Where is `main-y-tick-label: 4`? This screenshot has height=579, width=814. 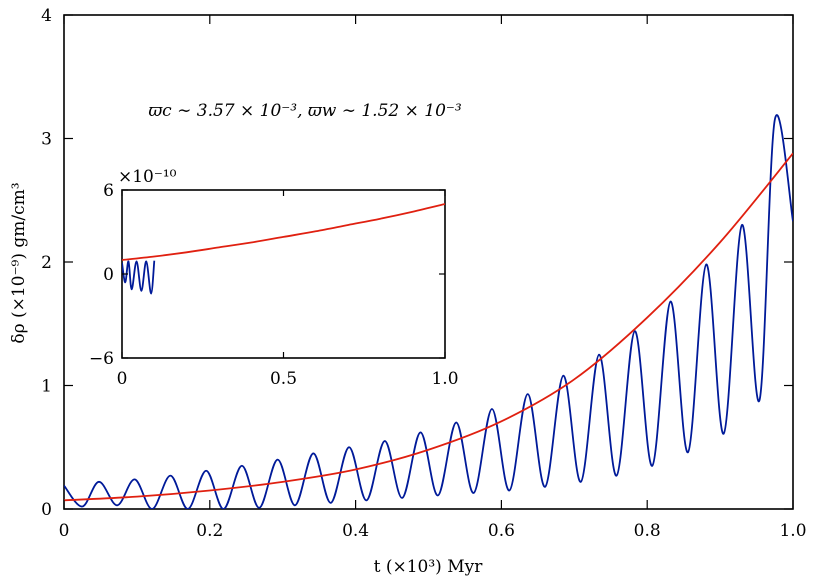 main-y-tick-label: 4 is located at coordinates (46, 16).